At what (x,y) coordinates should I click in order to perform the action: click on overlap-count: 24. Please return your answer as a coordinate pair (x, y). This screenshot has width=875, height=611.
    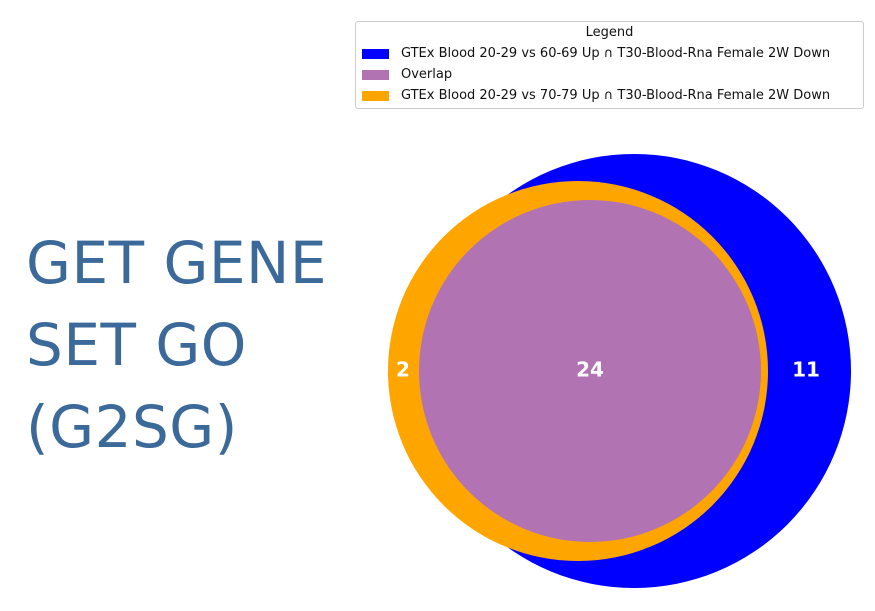
    Looking at the image, I should click on (590, 370).